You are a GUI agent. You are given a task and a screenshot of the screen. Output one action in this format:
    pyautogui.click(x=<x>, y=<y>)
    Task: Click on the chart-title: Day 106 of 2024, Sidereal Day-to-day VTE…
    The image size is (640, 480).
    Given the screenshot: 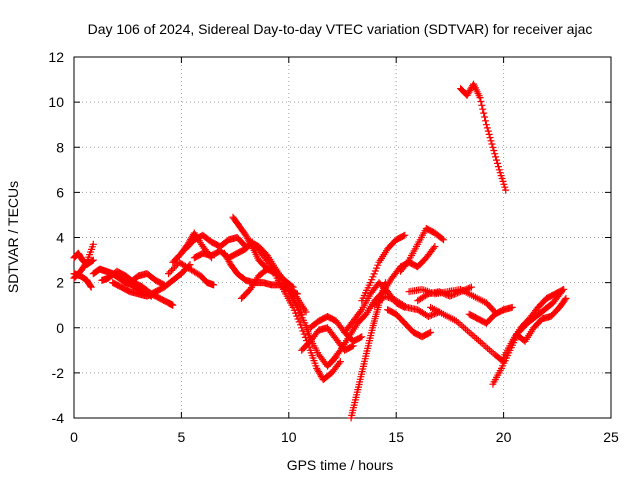 What is the action you would take?
    pyautogui.click(x=340, y=29)
    